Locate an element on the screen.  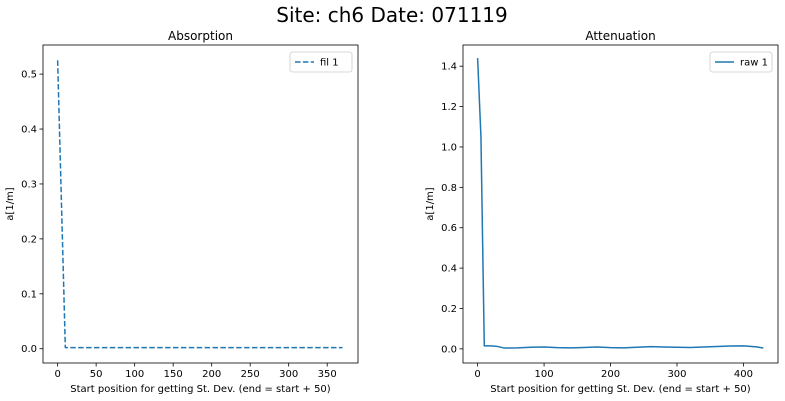
absorption-ytick-label: 0.0 is located at coordinates (29, 349).